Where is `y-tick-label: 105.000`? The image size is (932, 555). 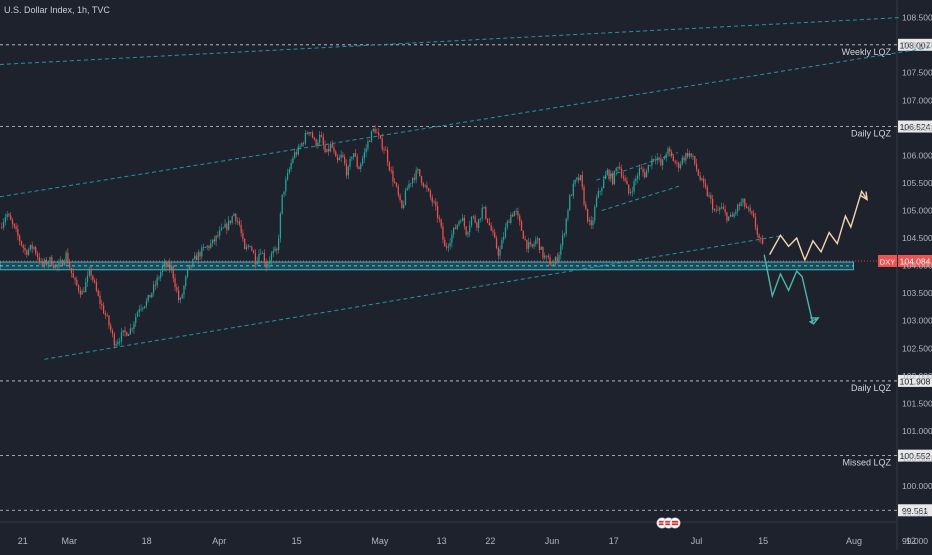
y-tick-label: 105.000 is located at coordinates (917, 211).